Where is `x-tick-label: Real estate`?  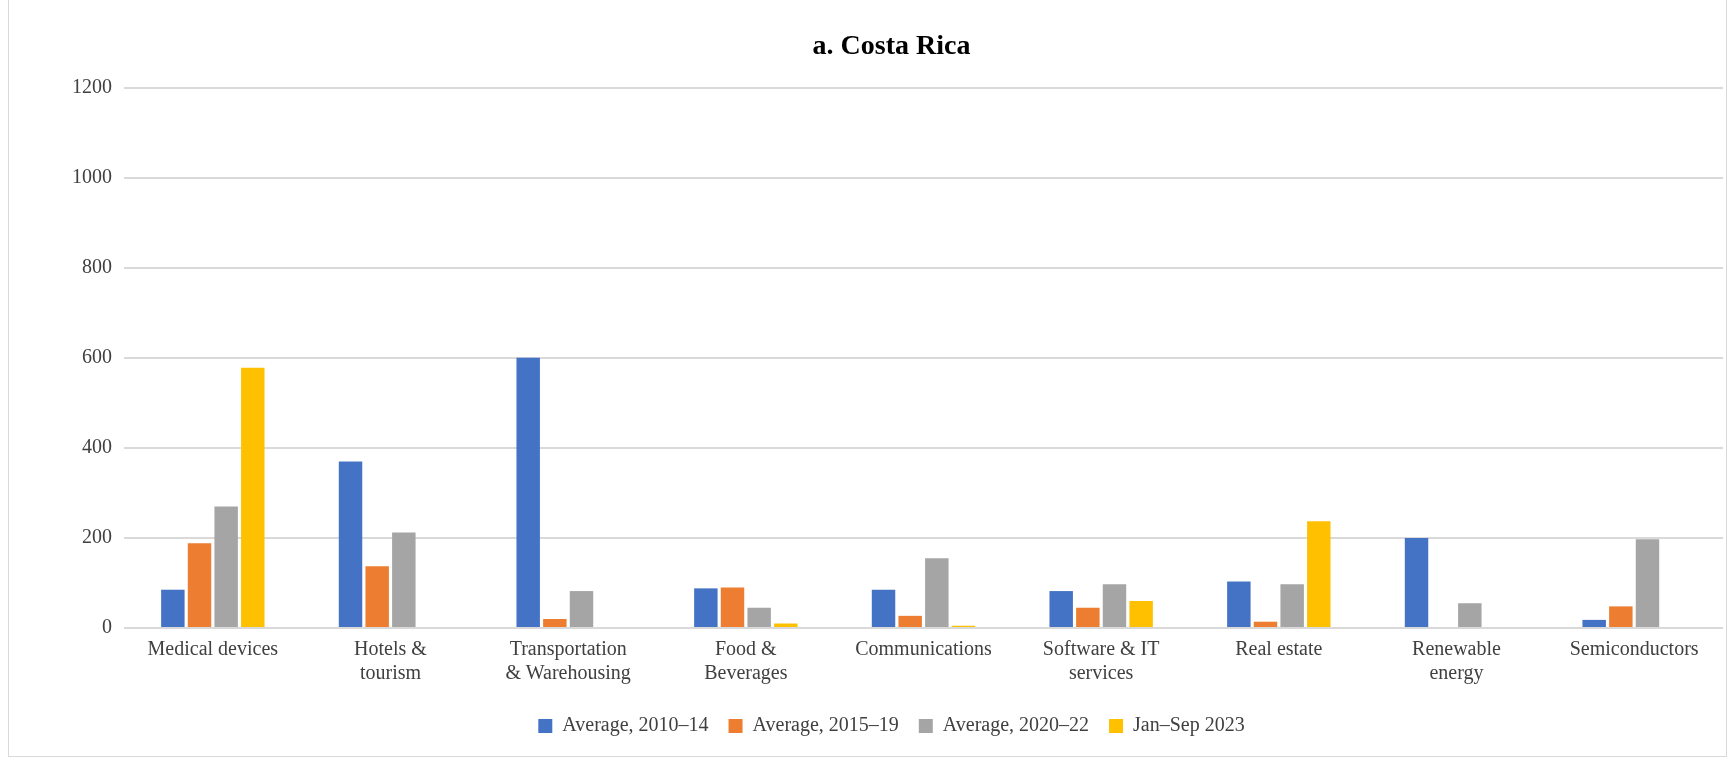
x-tick-label: Real estate is located at coordinates (1279, 648).